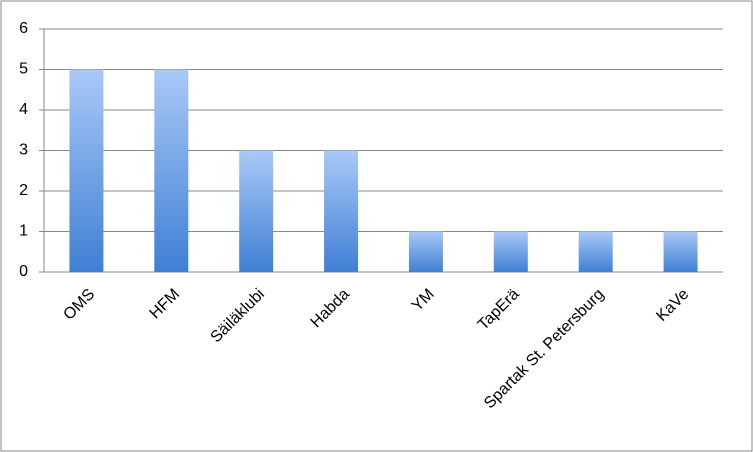 The height and width of the screenshot is (452, 753). Describe the element at coordinates (23, 271) in the screenshot. I see `y-tick-label: 0` at that location.